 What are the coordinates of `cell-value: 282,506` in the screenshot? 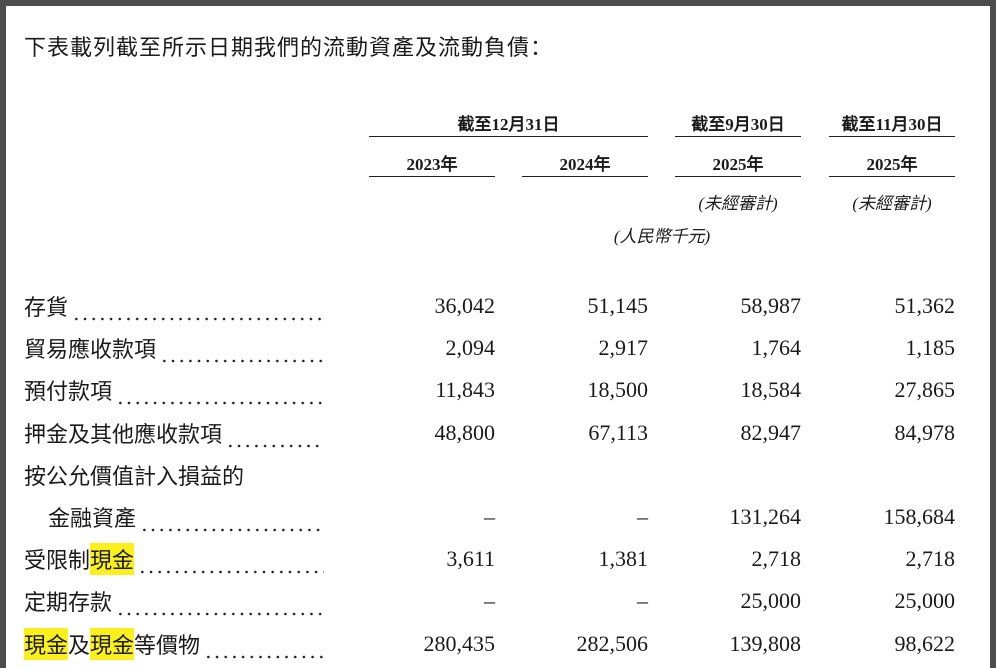 It's located at (612, 643).